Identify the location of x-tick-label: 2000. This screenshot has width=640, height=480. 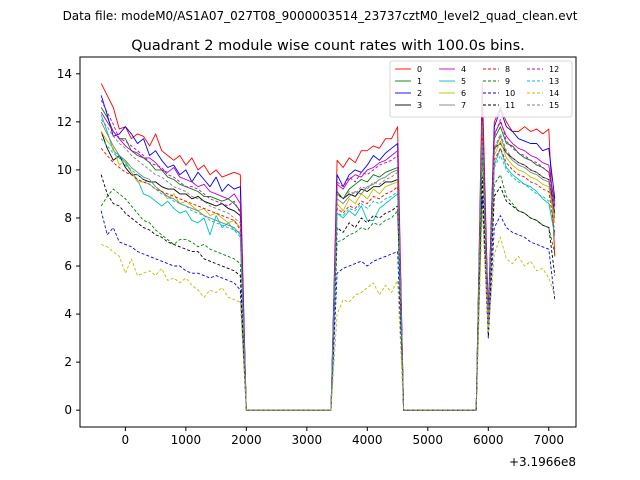
(246, 440).